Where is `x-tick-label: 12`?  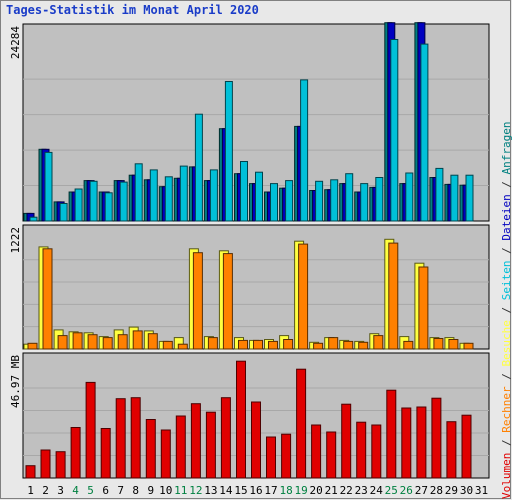
x-tick-label: 12 is located at coordinates (195, 490).